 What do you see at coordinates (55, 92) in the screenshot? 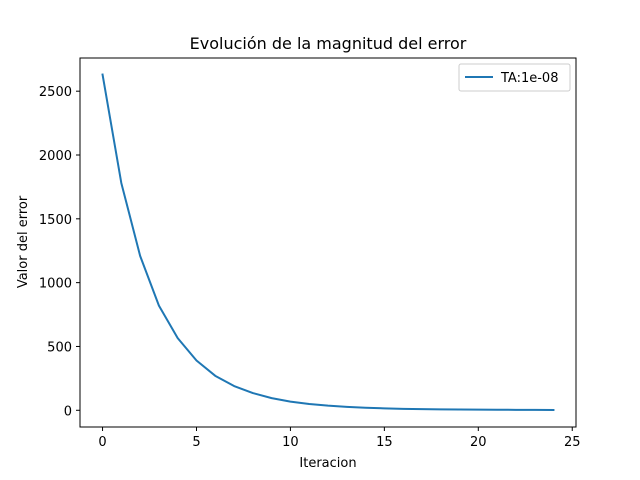
I see `y-tick-label: 2500` at bounding box center [55, 92].